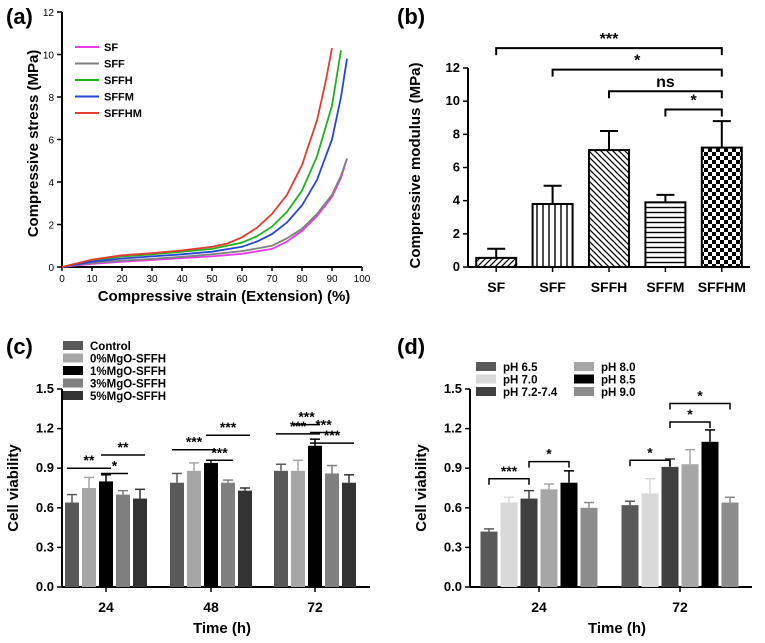  I want to click on legend-label: pH 6.5, so click(520, 368).